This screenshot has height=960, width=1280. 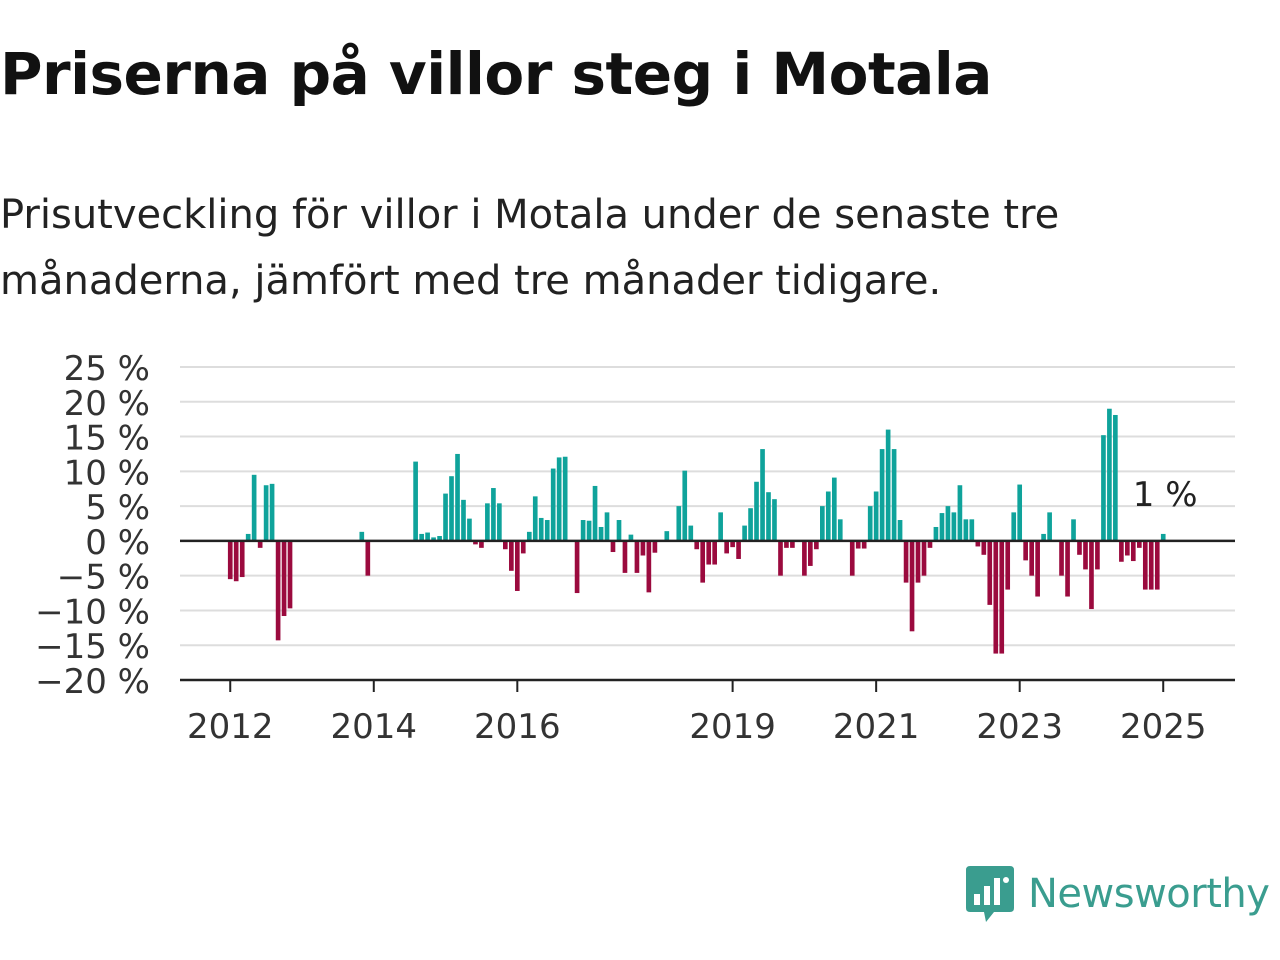 What do you see at coordinates (517, 723) in the screenshot?
I see `x-tick-label: 2016` at bounding box center [517, 723].